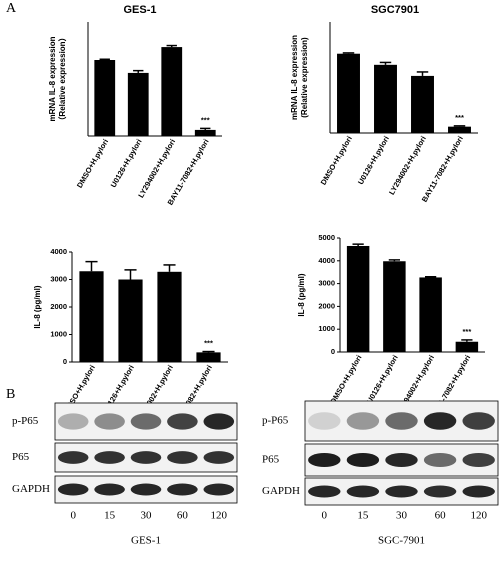 The width and height of the screenshot is (500, 568). Describe the element at coordinates (402, 516) in the screenshot. I see `lane-label: 30` at that location.